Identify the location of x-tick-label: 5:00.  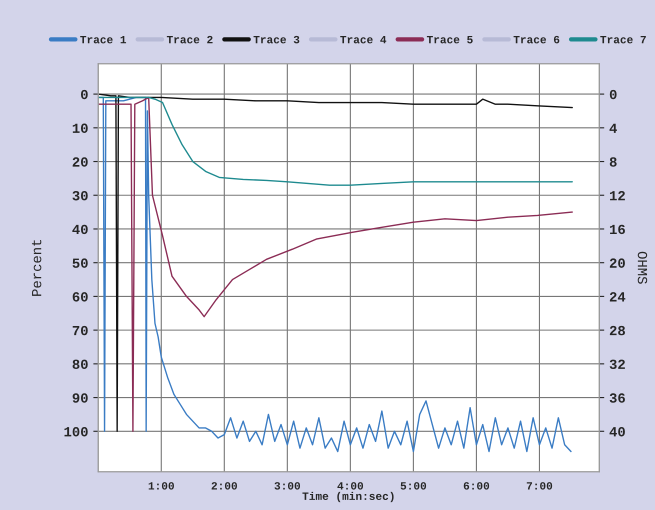
(413, 486).